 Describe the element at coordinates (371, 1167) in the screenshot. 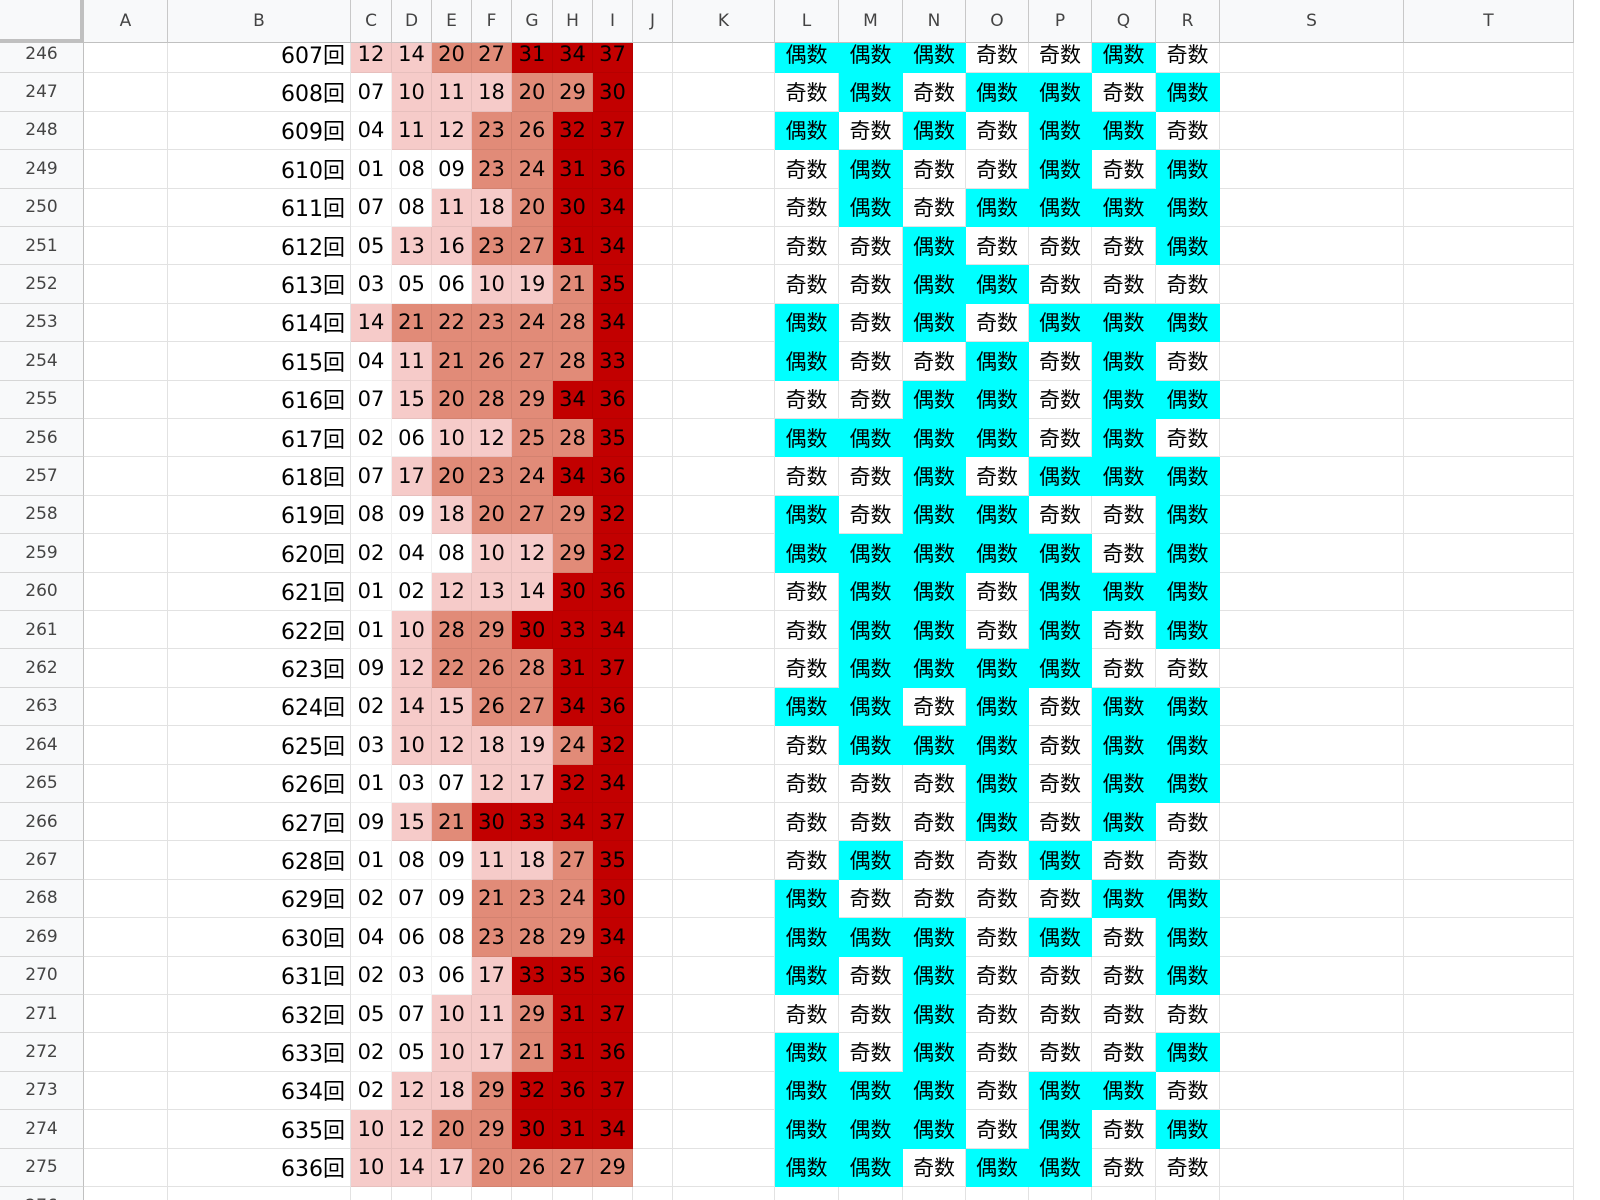

I see `cell-C275: 10` at that location.